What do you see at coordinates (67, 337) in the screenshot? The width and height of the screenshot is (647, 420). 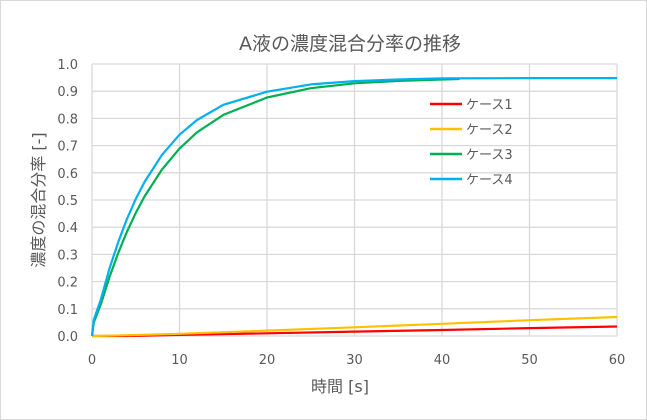 I see `y-tick-label: 0.0` at bounding box center [67, 337].